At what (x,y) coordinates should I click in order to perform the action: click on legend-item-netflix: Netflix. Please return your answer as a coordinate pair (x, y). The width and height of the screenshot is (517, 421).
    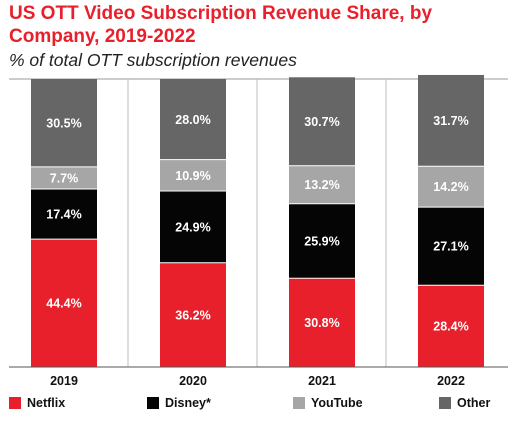
    Looking at the image, I should click on (37, 403).